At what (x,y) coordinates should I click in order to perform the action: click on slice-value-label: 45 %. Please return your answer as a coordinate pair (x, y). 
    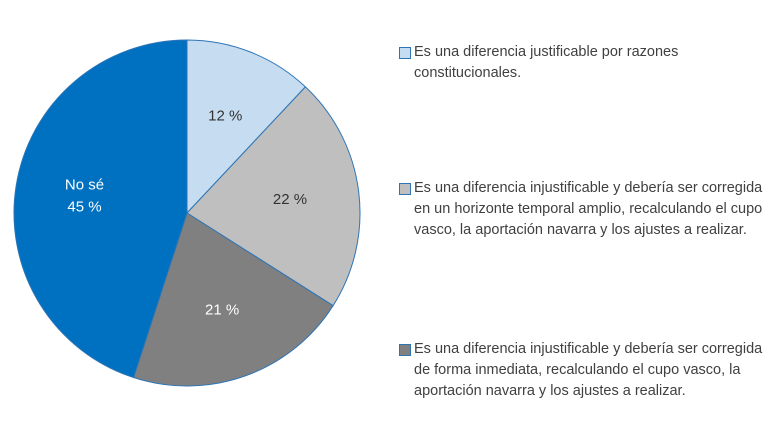
    Looking at the image, I should click on (84, 207).